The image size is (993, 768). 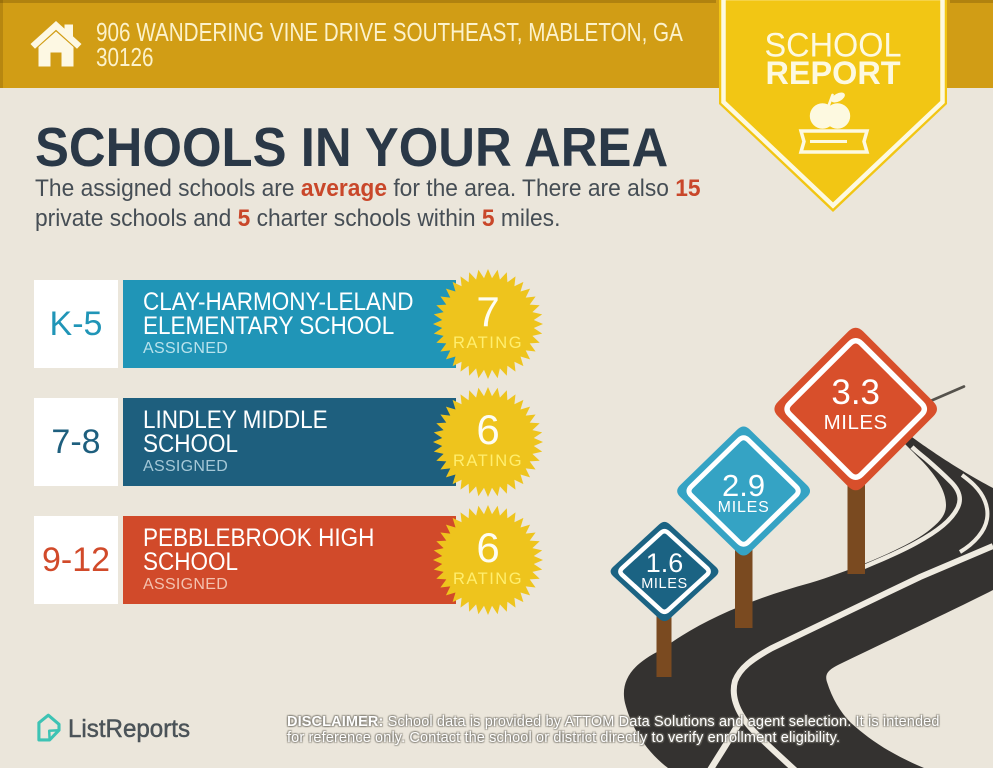 I want to click on svg-text: 3.3, so click(x=855, y=392).